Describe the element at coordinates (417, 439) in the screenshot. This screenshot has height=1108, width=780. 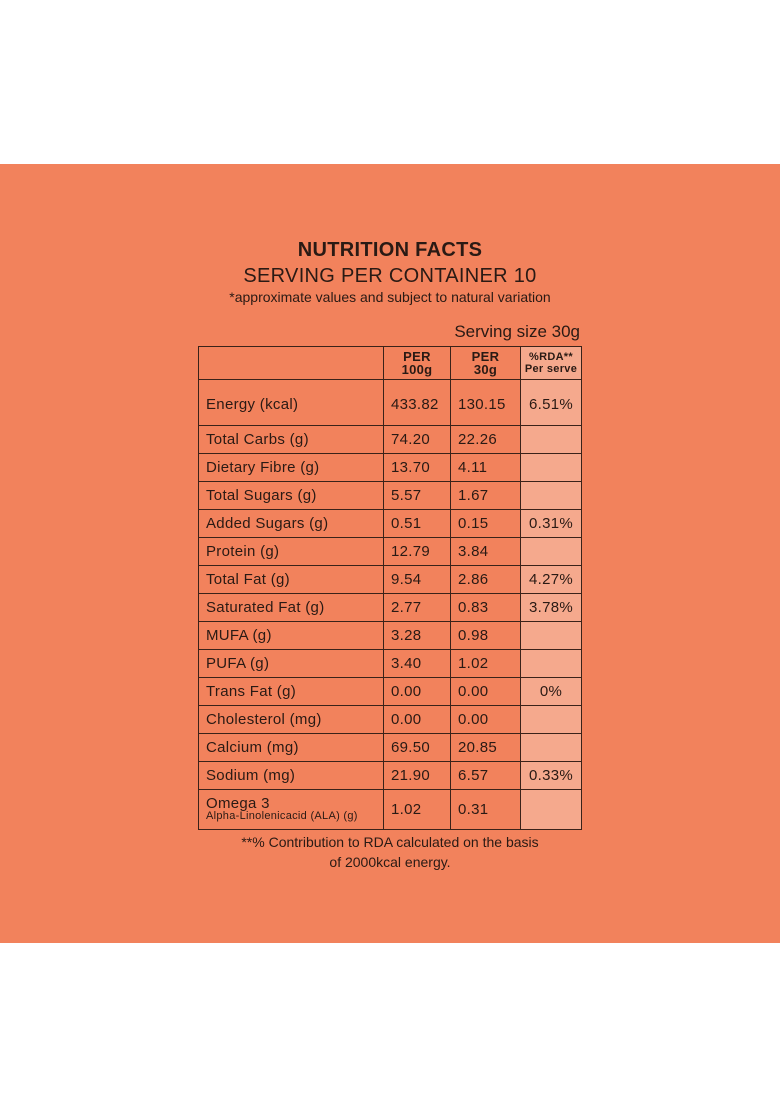
I see `value-per-100g: 74.20` at that location.